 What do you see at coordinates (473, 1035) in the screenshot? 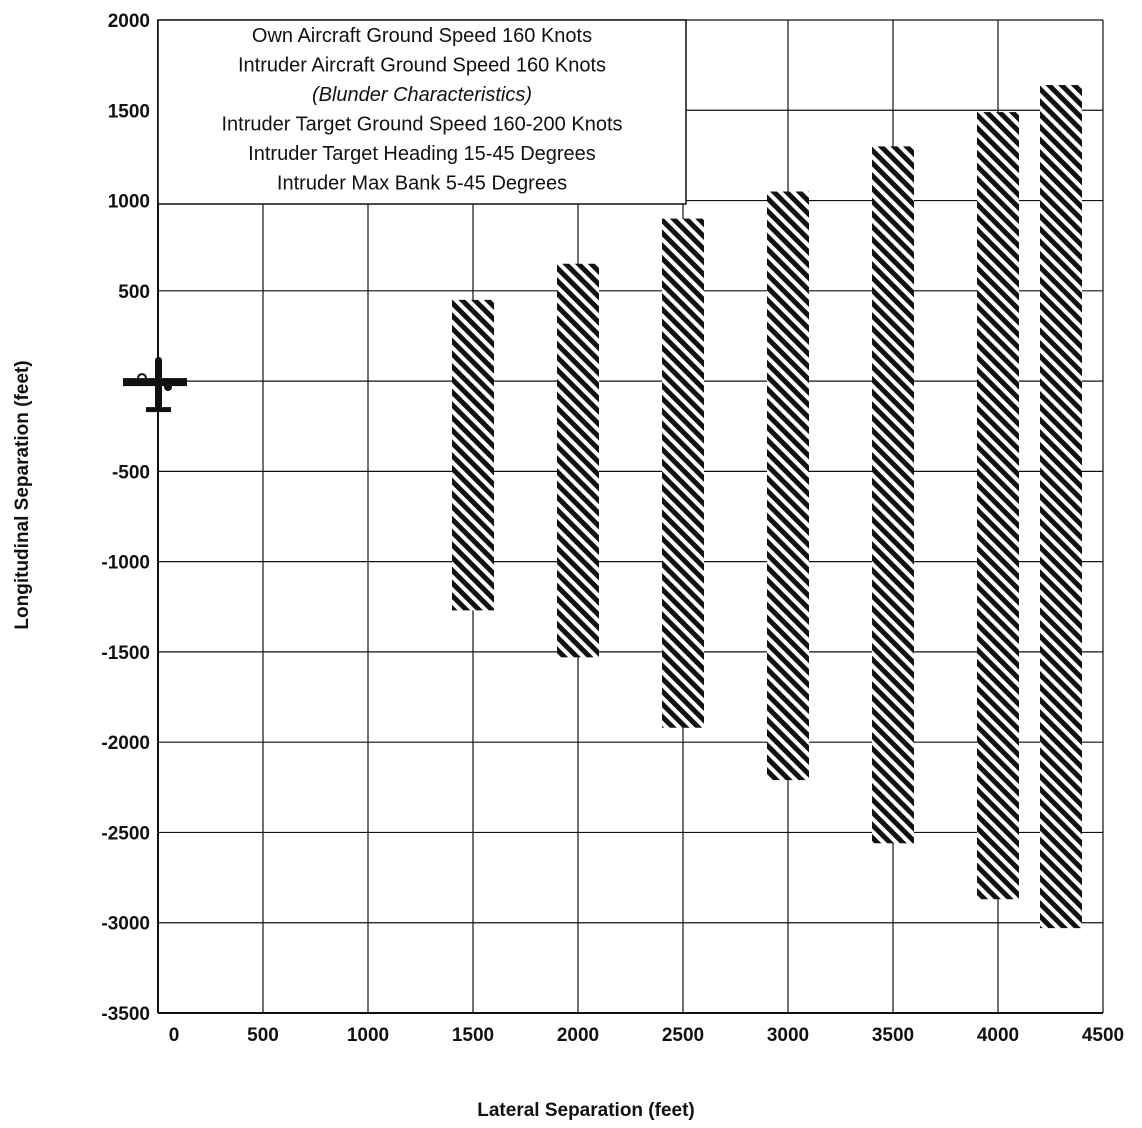
I see `x-tick-label: 1500` at bounding box center [473, 1035].